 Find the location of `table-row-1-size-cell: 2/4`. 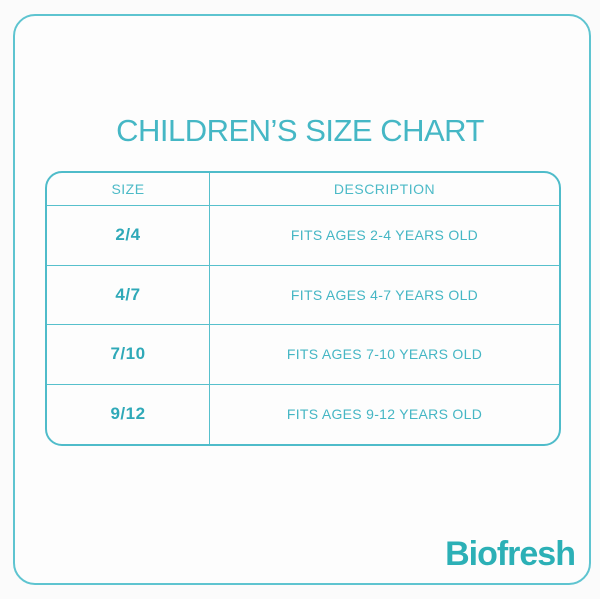

table-row-1-size-cell: 2/4 is located at coordinates (128, 236).